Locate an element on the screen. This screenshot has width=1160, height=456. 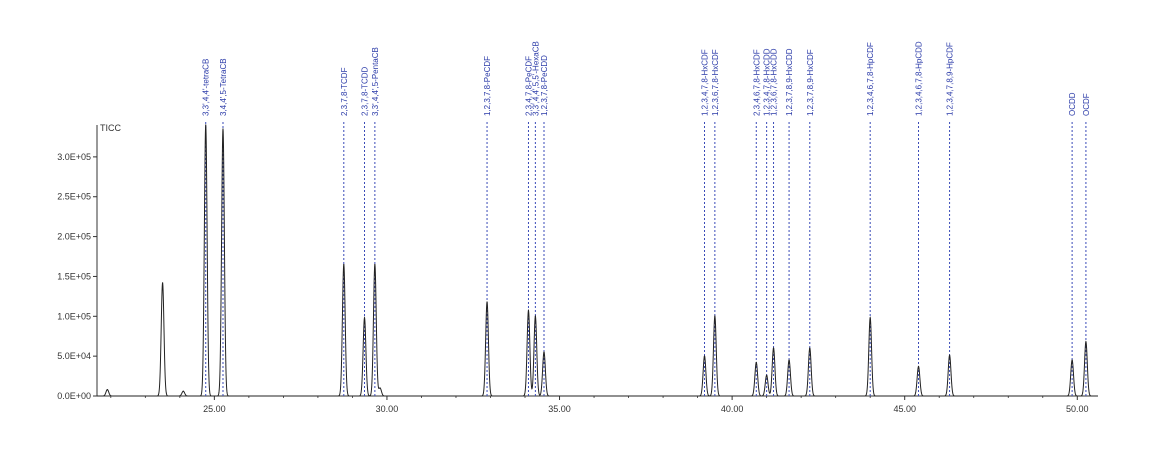
peak-label: 3,3',4,4',5-PentaCB is located at coordinates (375, 81).